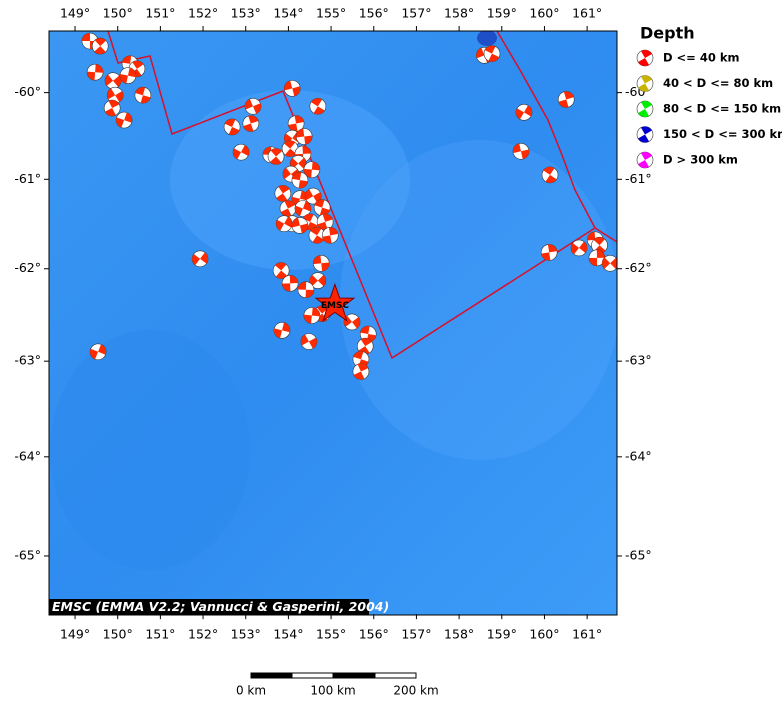  I want to click on legend-label: D <= 40 km, so click(701, 58).